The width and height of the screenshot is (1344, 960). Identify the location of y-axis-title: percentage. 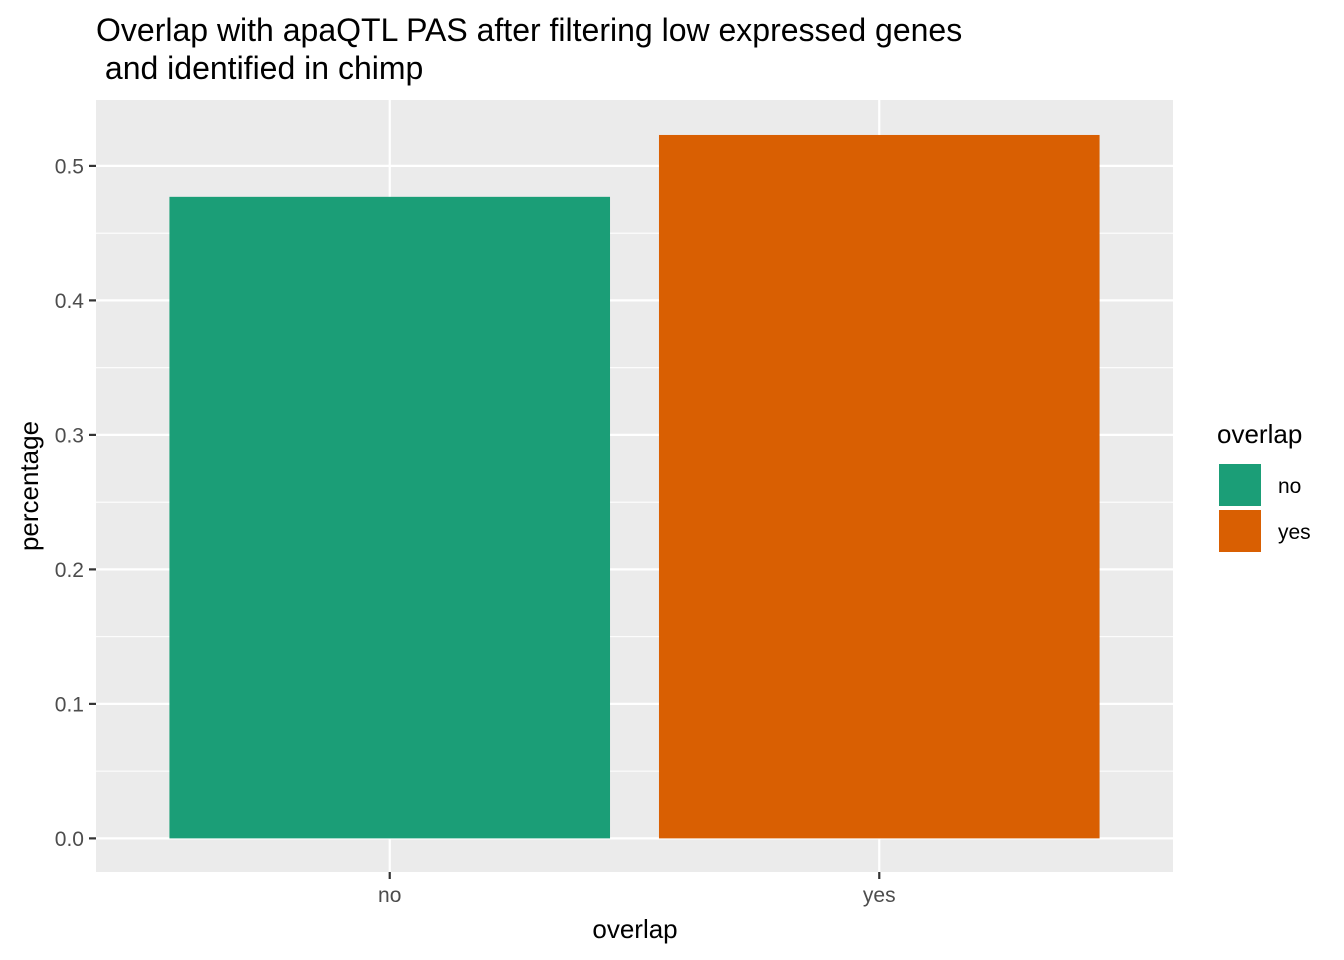
(29, 486).